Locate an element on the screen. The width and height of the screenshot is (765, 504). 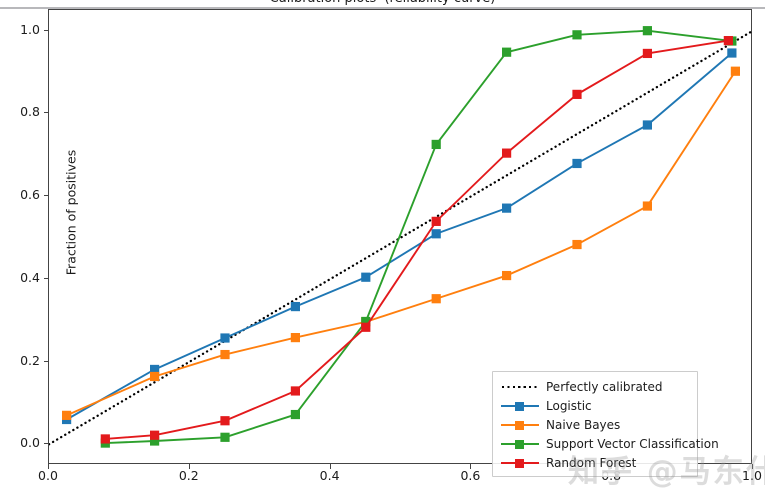
legend-dotted-line is located at coordinates (520, 386).